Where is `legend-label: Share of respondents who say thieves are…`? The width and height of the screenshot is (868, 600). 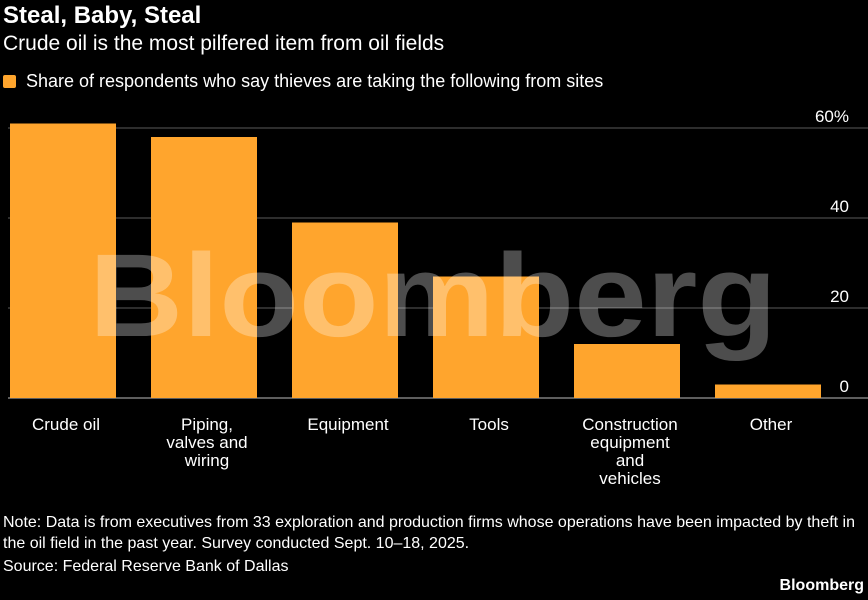 legend-label: Share of respondents who say thieves are… is located at coordinates (315, 81).